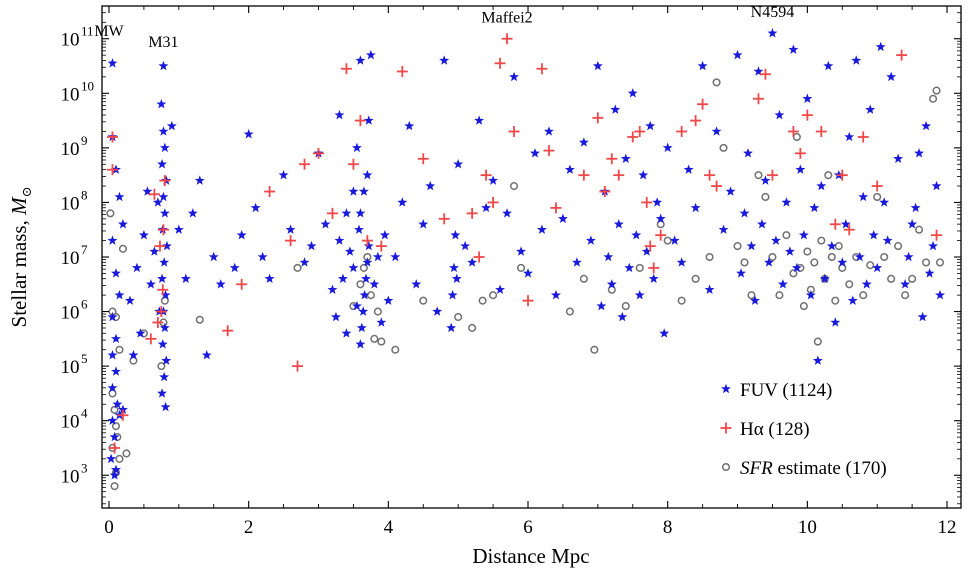  What do you see at coordinates (444, 27) in the screenshot?
I see `annotations: MW M31 Maffei2 N4594` at bounding box center [444, 27].